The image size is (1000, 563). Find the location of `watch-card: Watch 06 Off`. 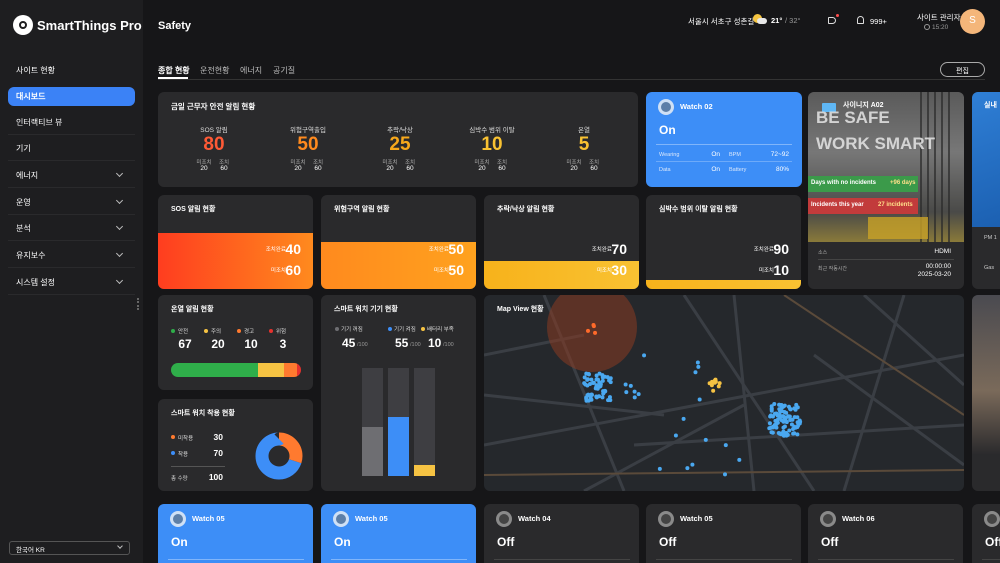

watch-card: Watch 06 Off is located at coordinates (885, 533).